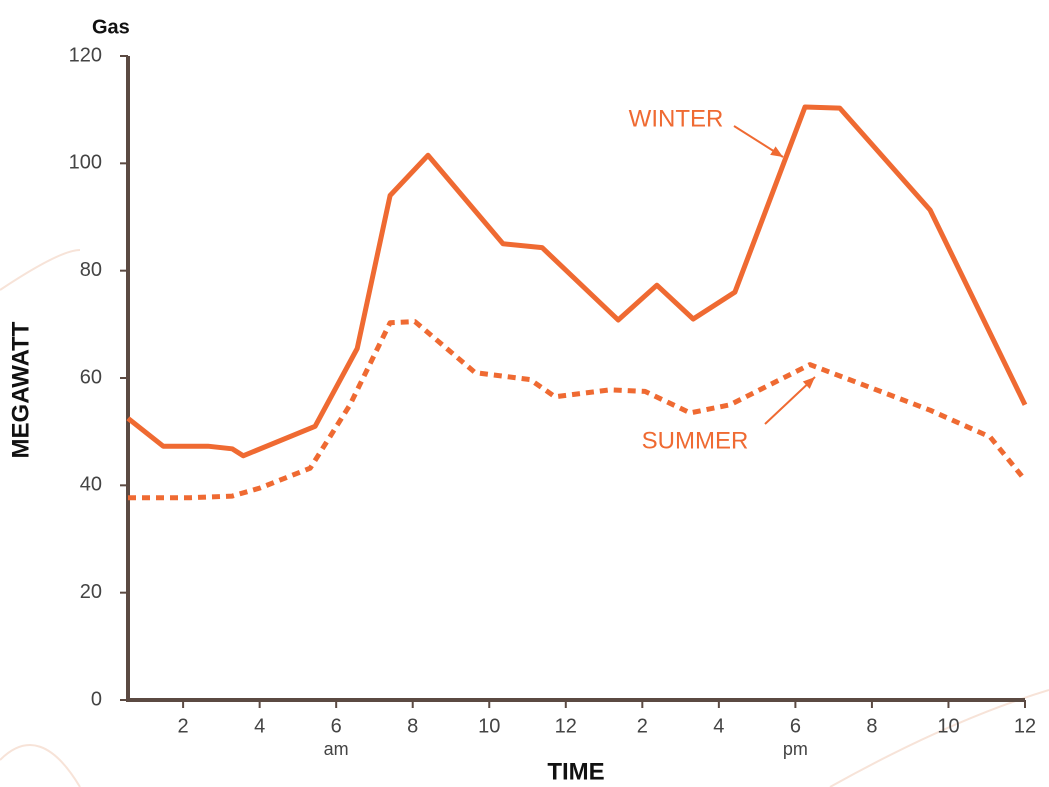  I want to click on y-tick-label: 40, so click(91, 485).